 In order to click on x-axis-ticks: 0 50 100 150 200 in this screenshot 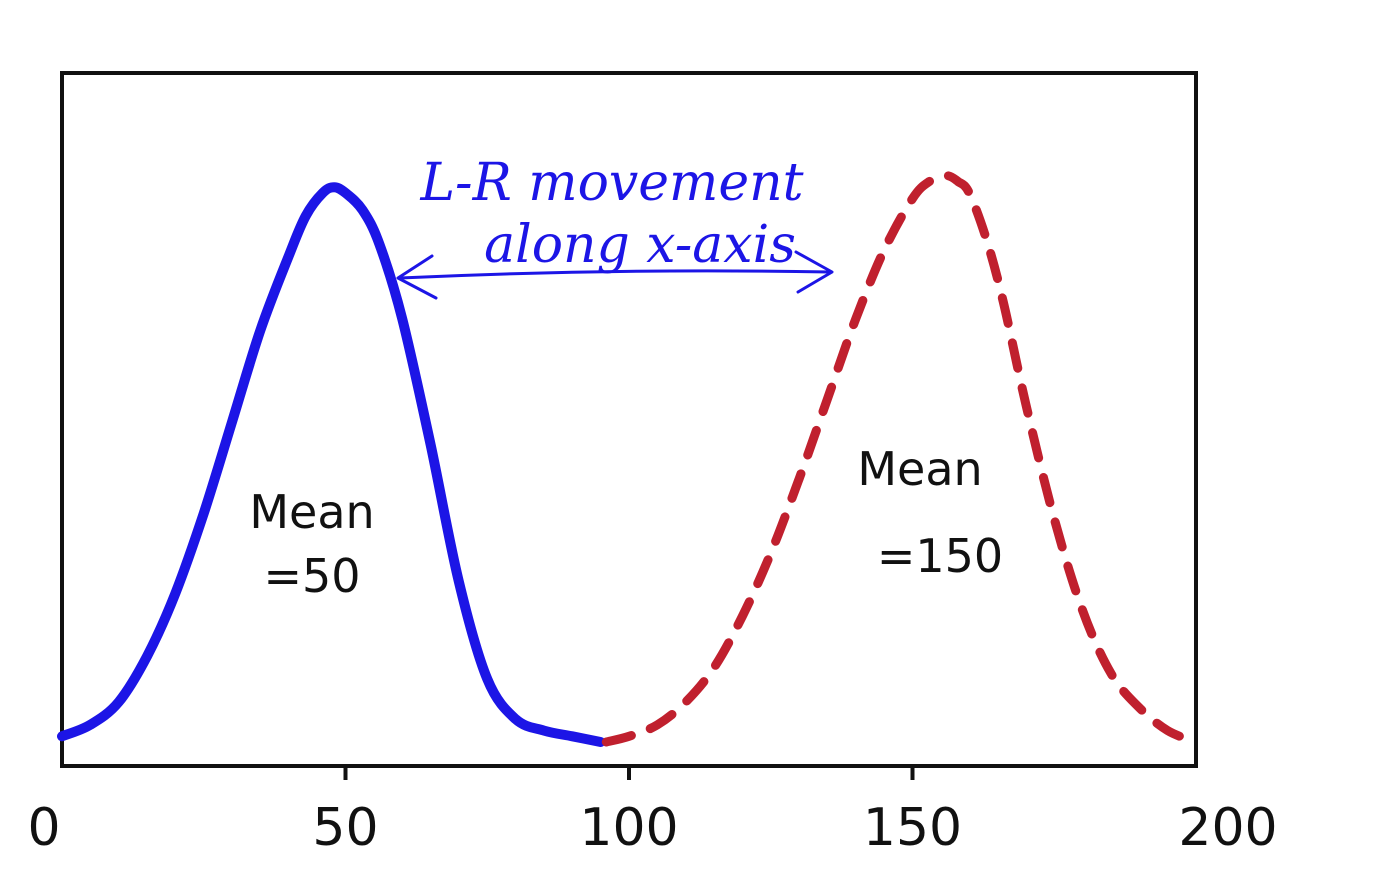, I will do `click(652, 812)`.